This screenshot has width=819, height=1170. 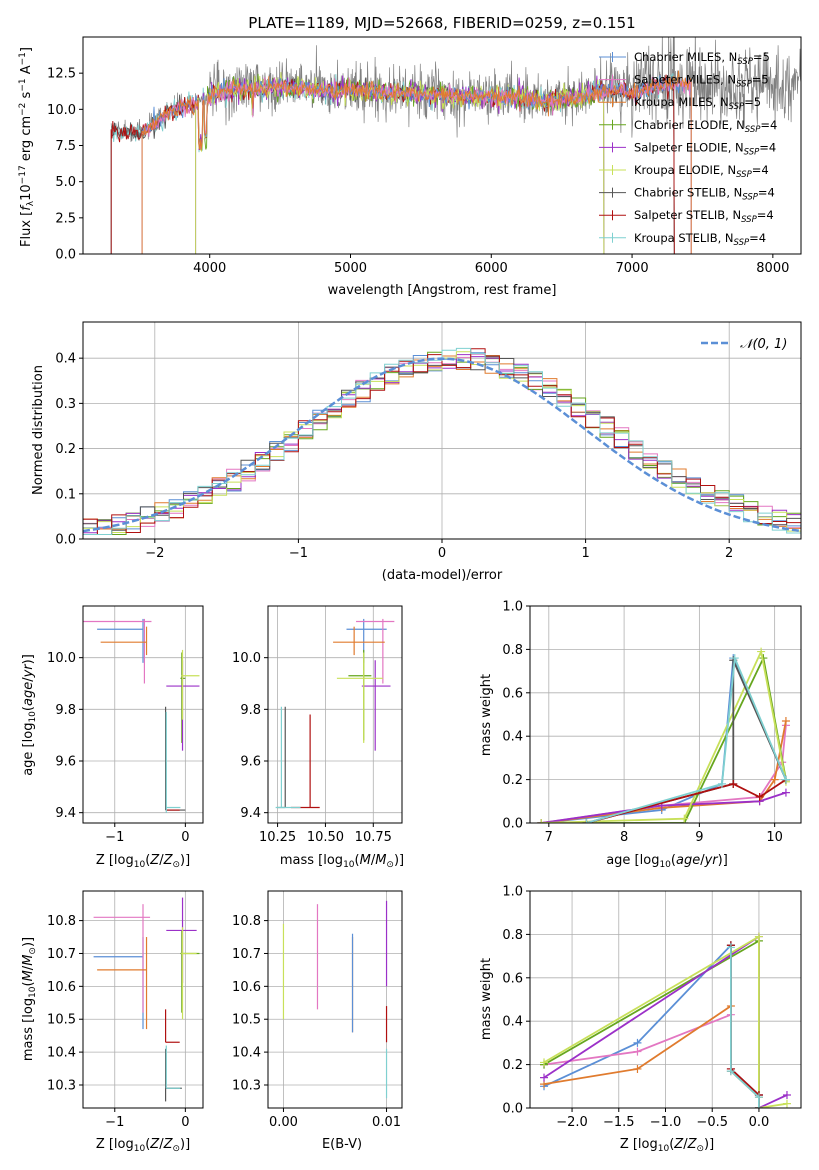 I want to click on age-vs-metallicity-panel: −1 0 9.4 9.6 9.8 10.0, so click(x=125, y=725).